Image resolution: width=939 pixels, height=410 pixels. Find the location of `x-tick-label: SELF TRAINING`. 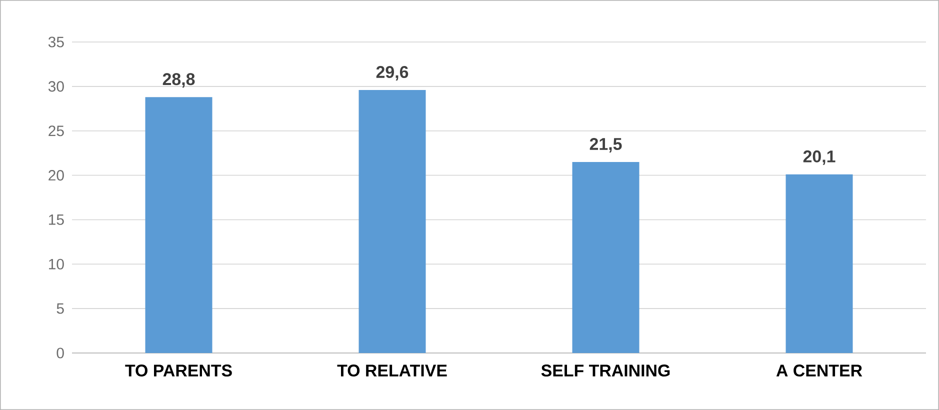

x-tick-label: SELF TRAINING is located at coordinates (605, 370).